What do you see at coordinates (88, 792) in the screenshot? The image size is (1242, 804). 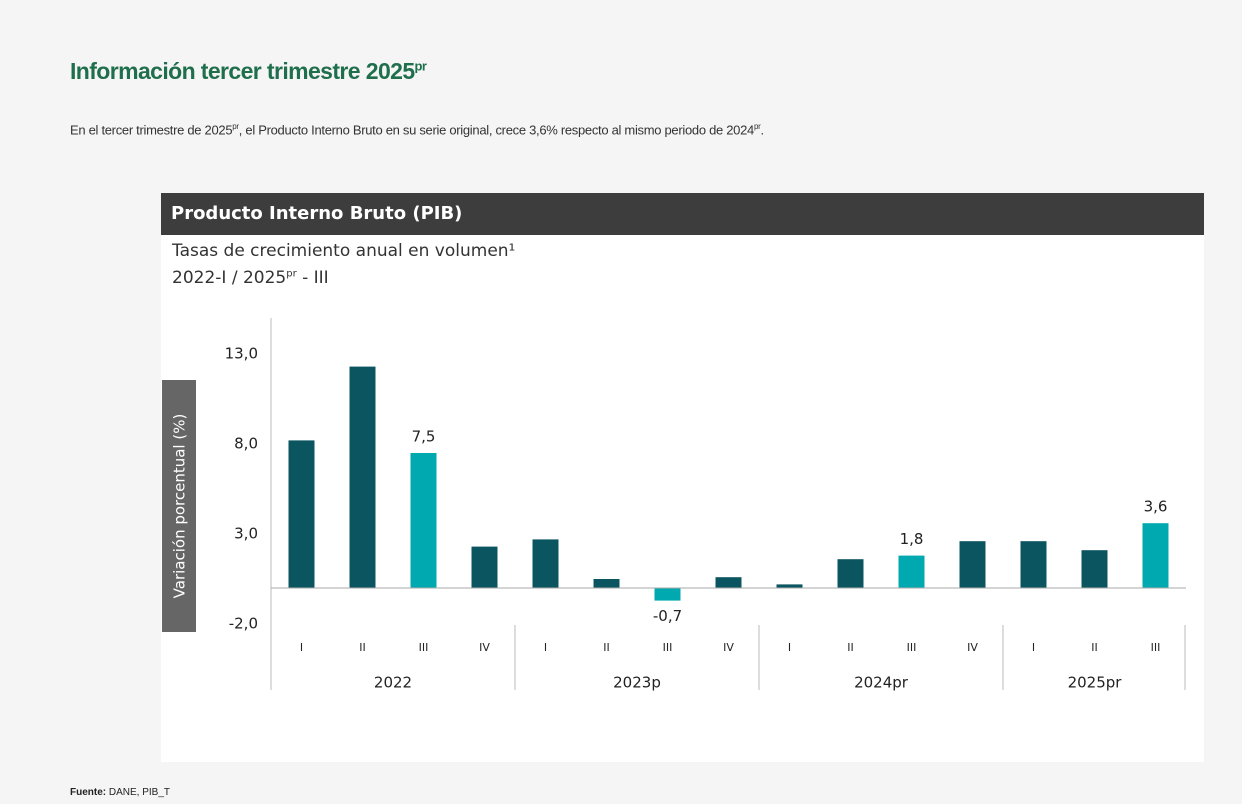 I see `source-label: Fuente:` at bounding box center [88, 792].